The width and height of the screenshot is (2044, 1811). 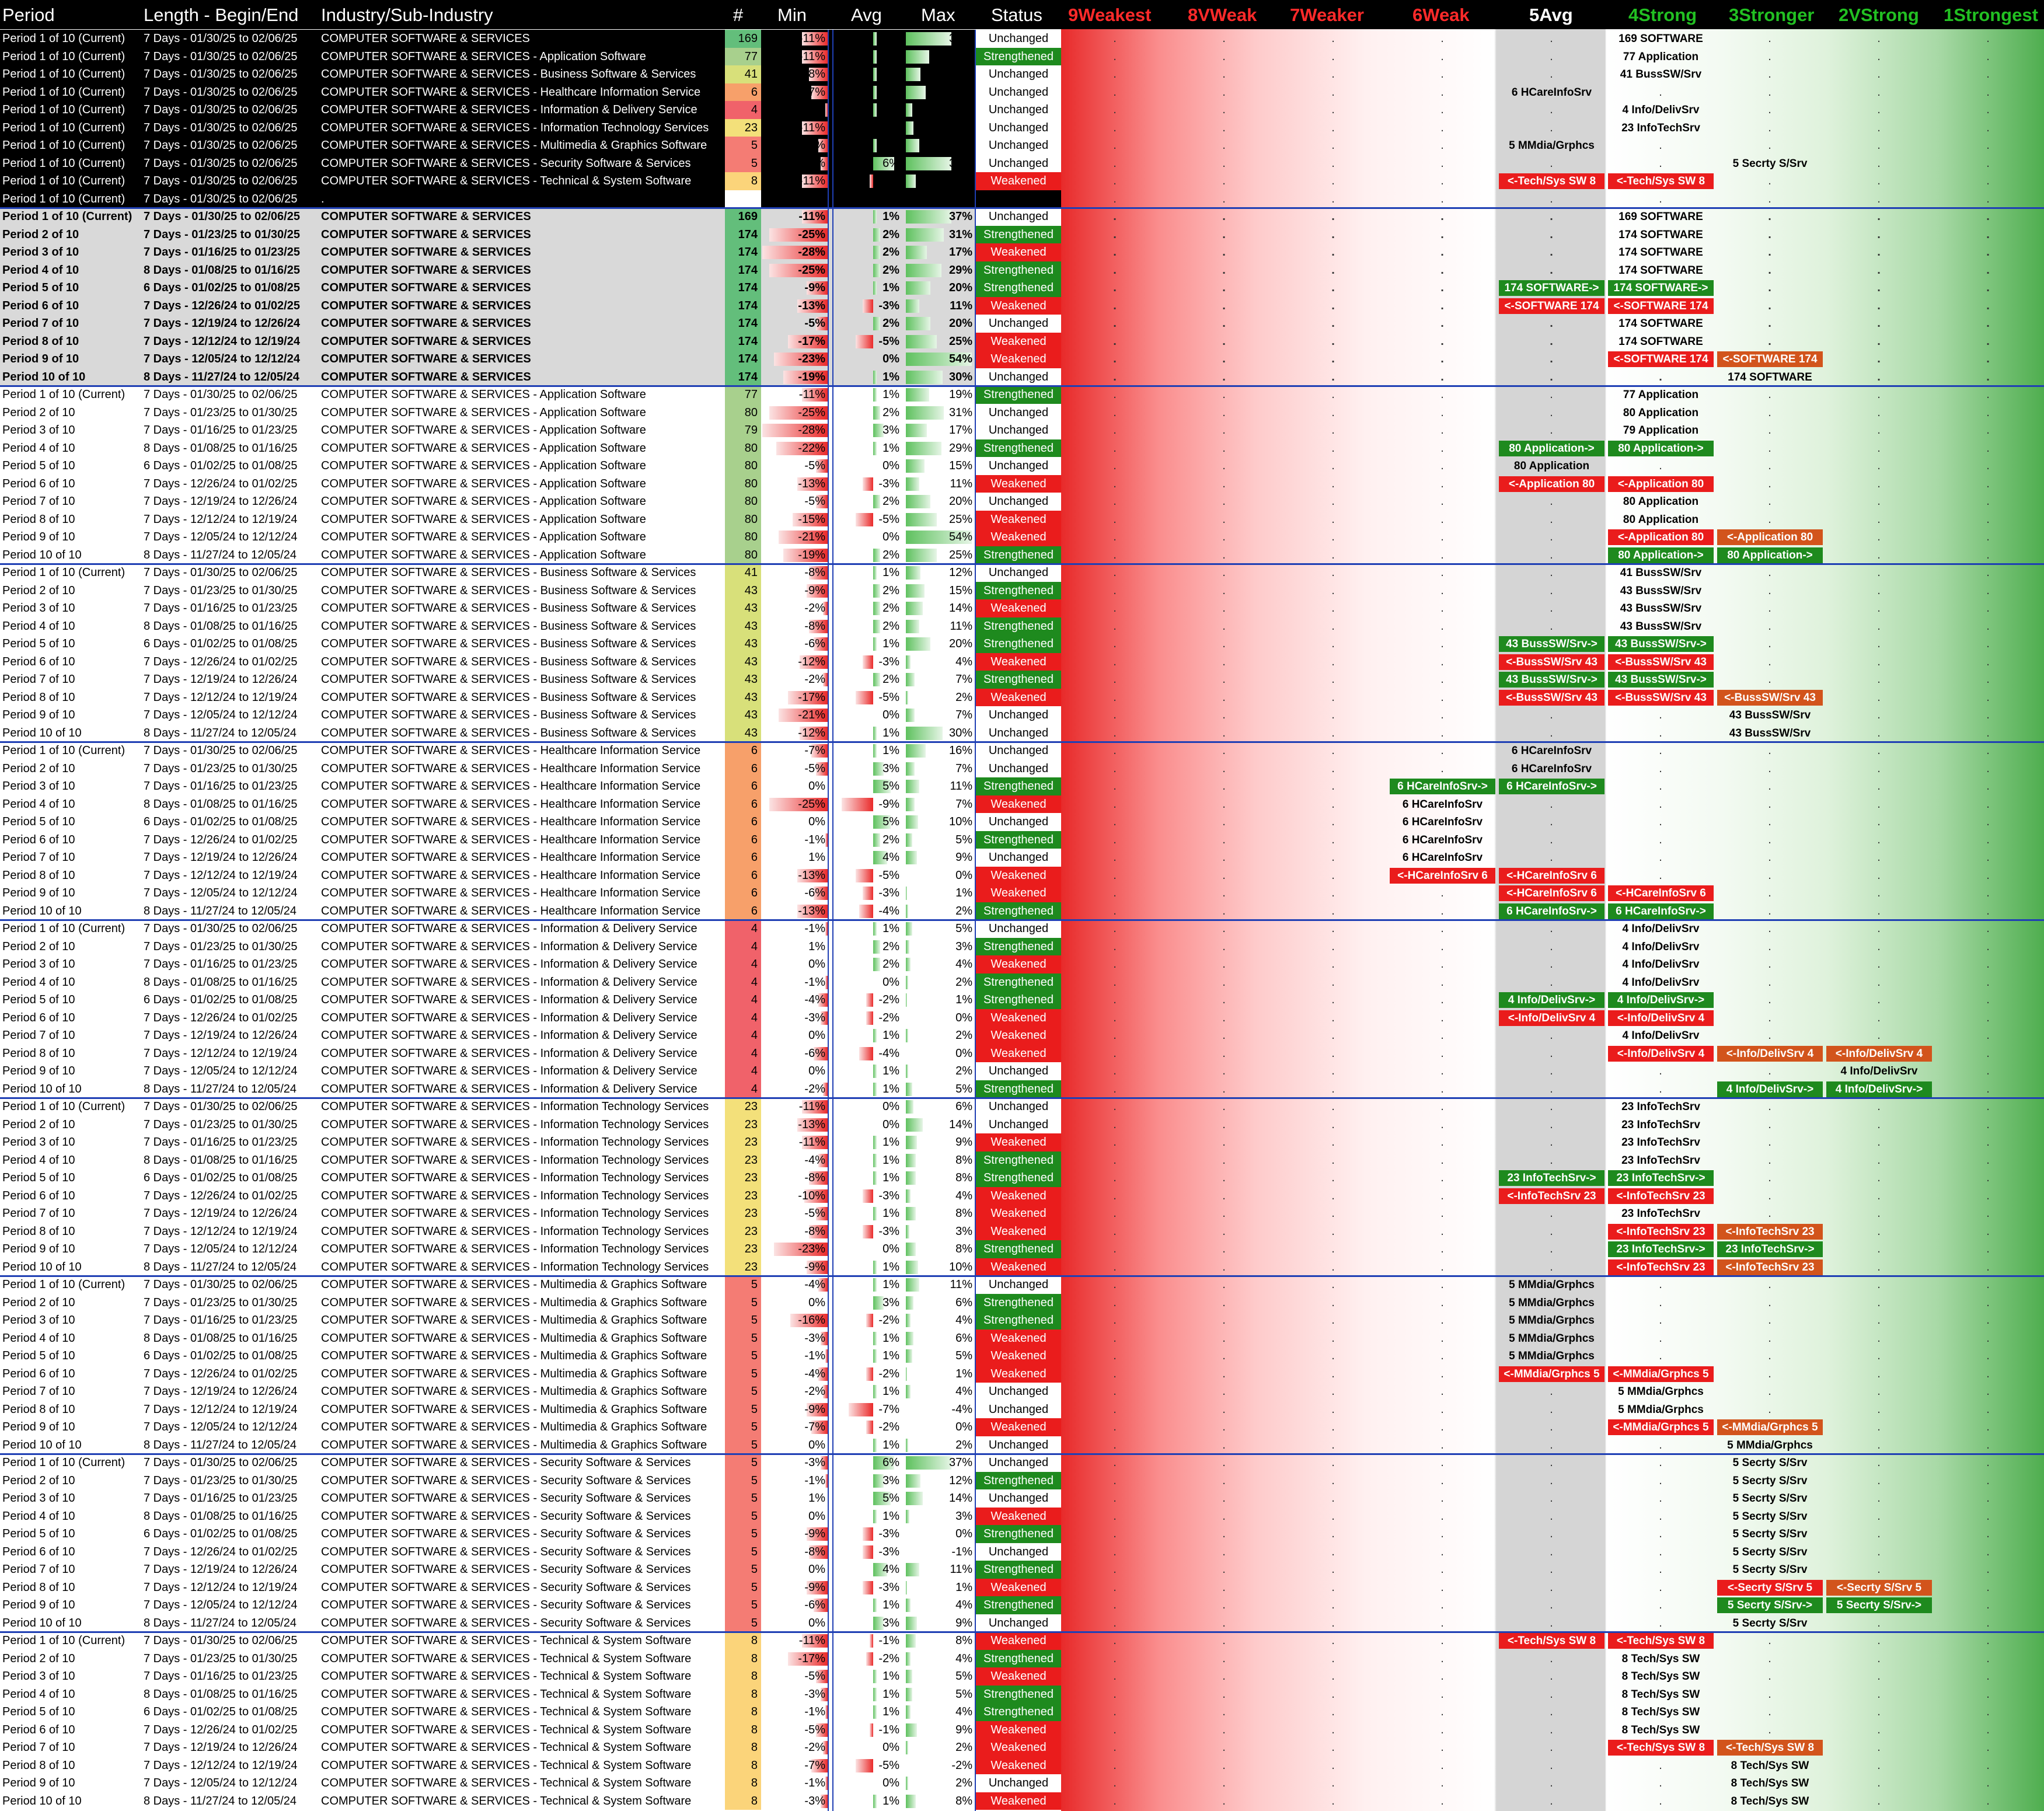 I want to click on rank-move-tag: 80 Application->, so click(x=1661, y=448).